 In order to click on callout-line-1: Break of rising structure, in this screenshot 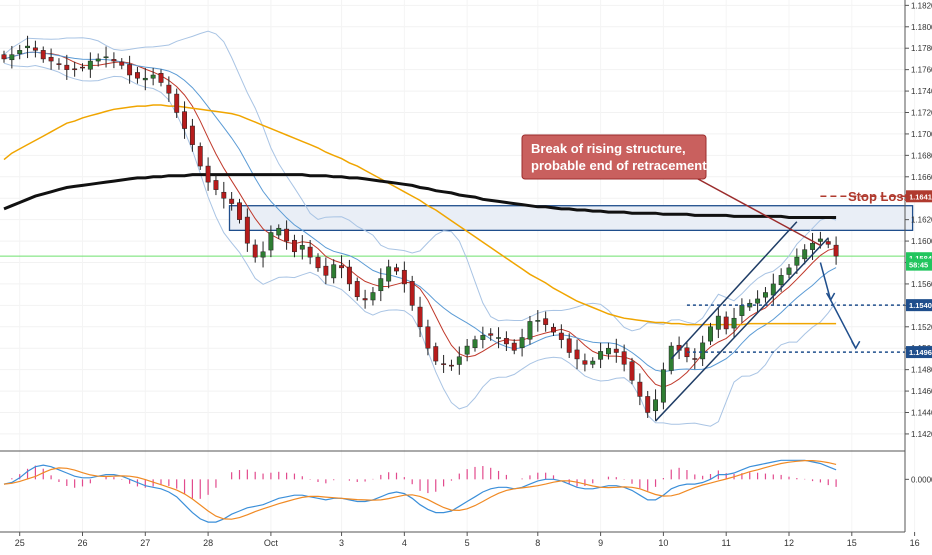, I will do `click(608, 148)`.